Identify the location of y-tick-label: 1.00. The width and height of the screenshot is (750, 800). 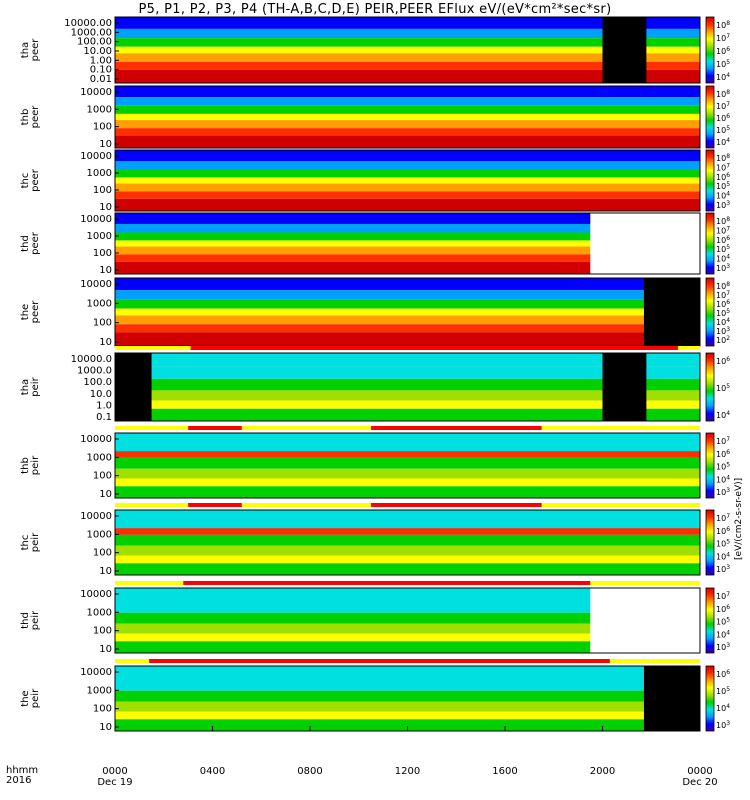
(101, 60).